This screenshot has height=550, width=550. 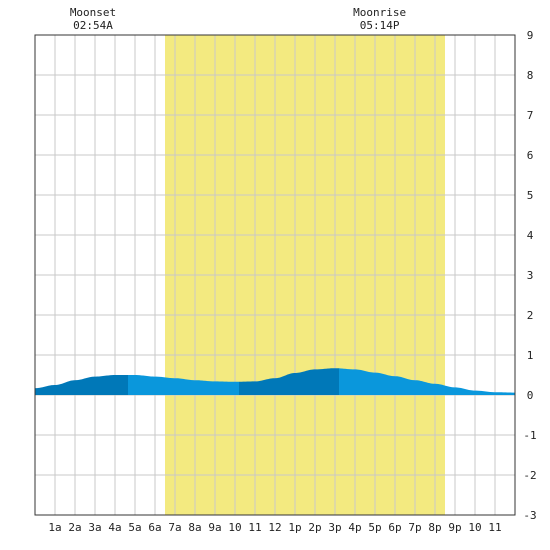 I want to click on moon-event-time: 05:14P, so click(x=380, y=25).